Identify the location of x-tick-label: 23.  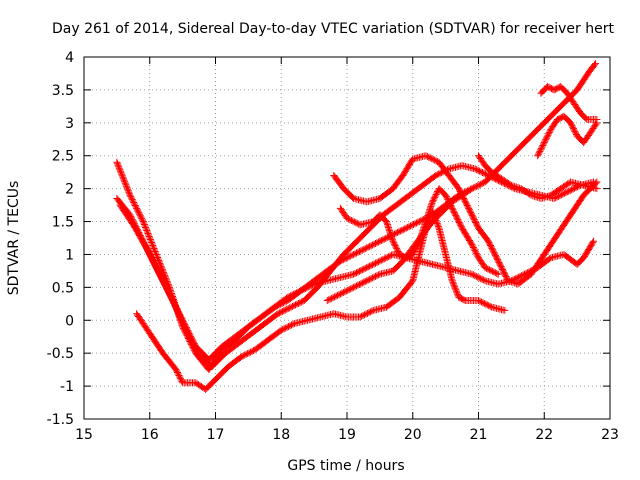
(610, 435).